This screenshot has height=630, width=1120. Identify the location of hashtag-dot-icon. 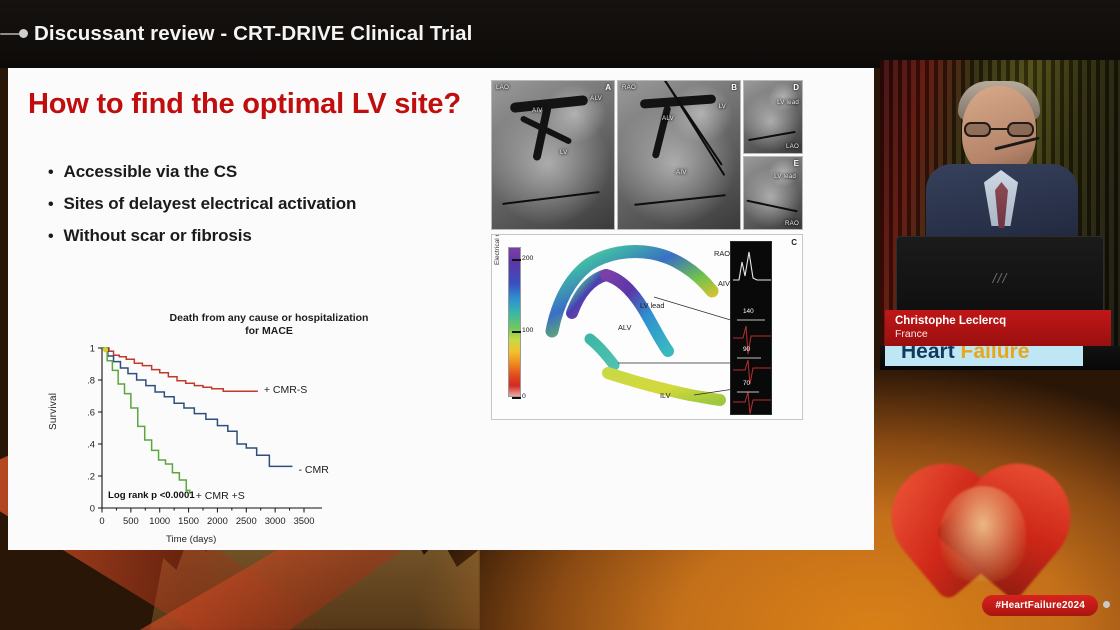
(1106, 604).